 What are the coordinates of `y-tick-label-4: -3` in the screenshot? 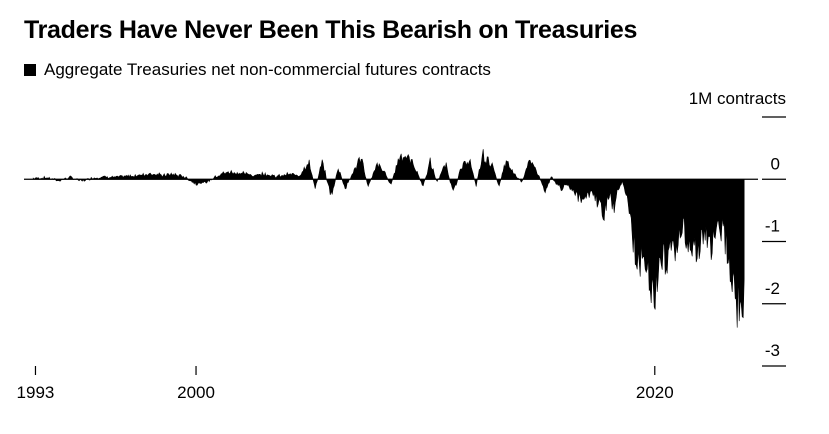 It's located at (772, 350).